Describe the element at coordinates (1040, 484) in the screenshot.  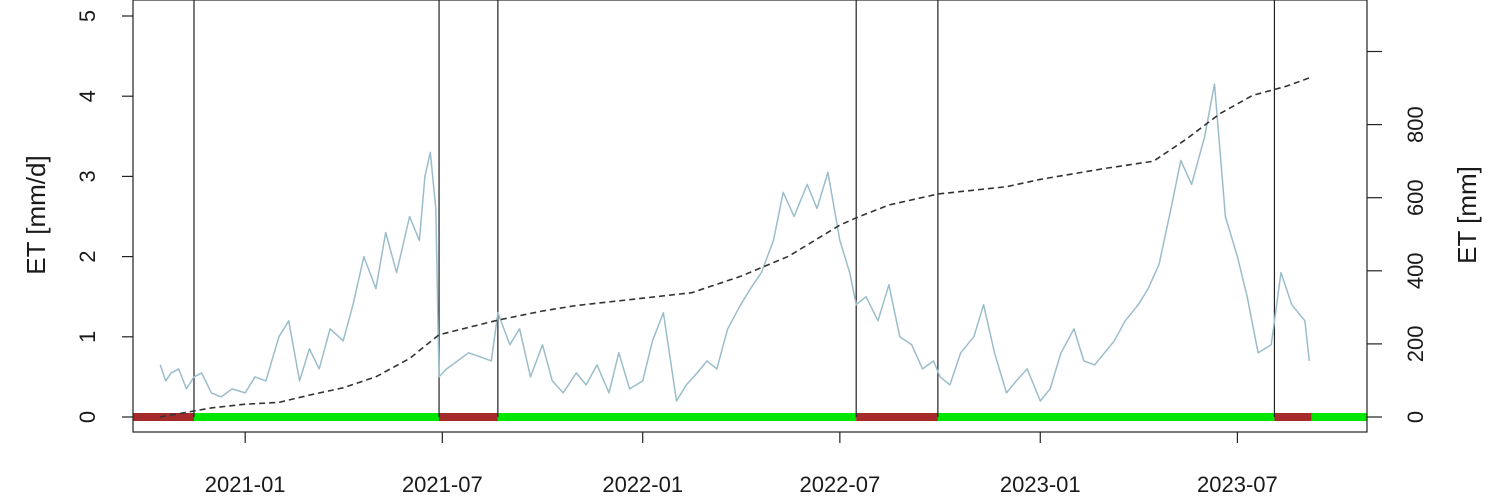
I see `x-tick-label: 2023-01` at that location.